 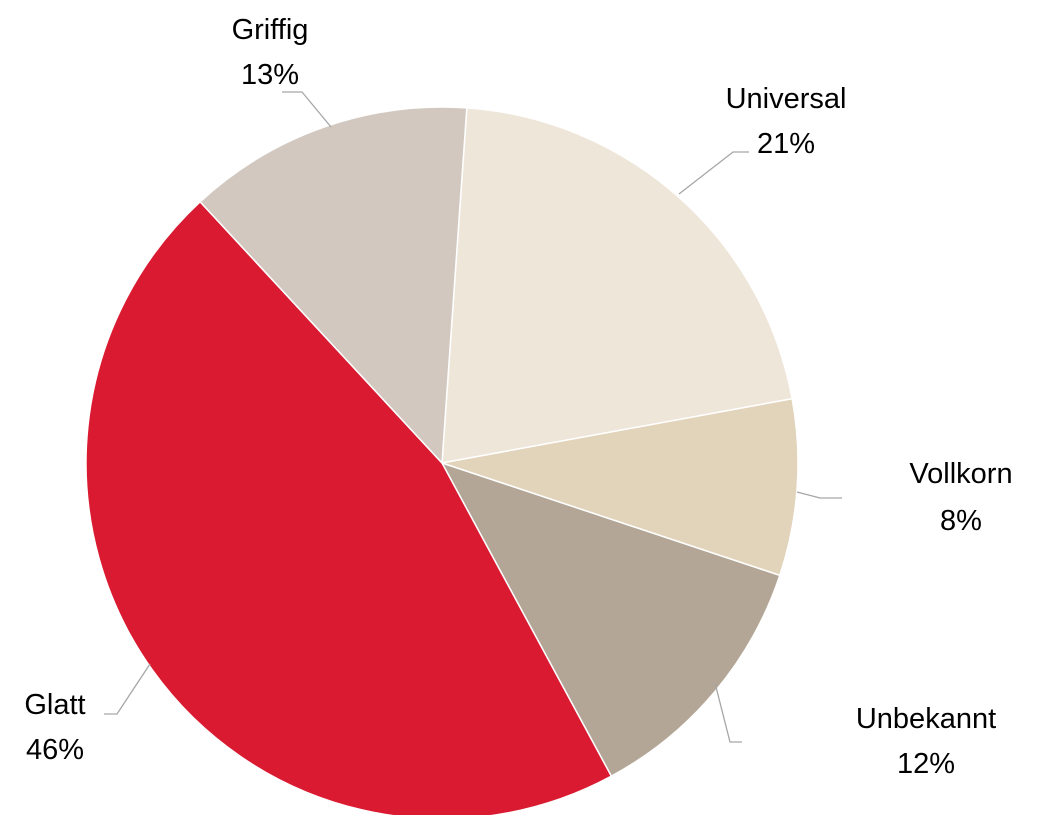 I want to click on slice-percent-label-griffig: 13%, so click(x=270, y=75).